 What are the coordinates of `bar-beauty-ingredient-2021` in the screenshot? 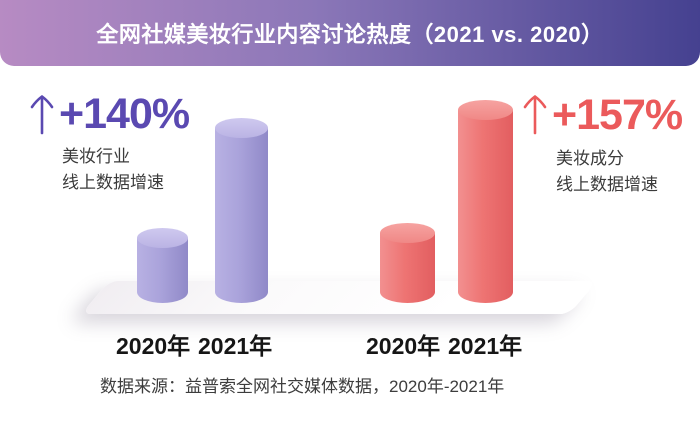 It's located at (485, 201).